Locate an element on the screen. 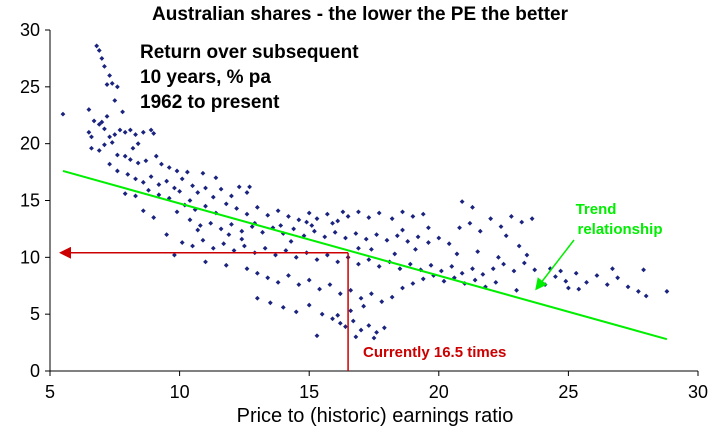 The image size is (720, 438). note-line-1: Return over subsequent is located at coordinates (249, 52).